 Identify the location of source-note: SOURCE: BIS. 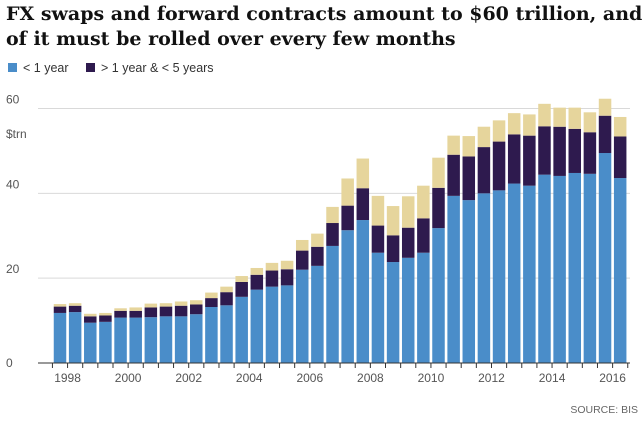
(604, 410).